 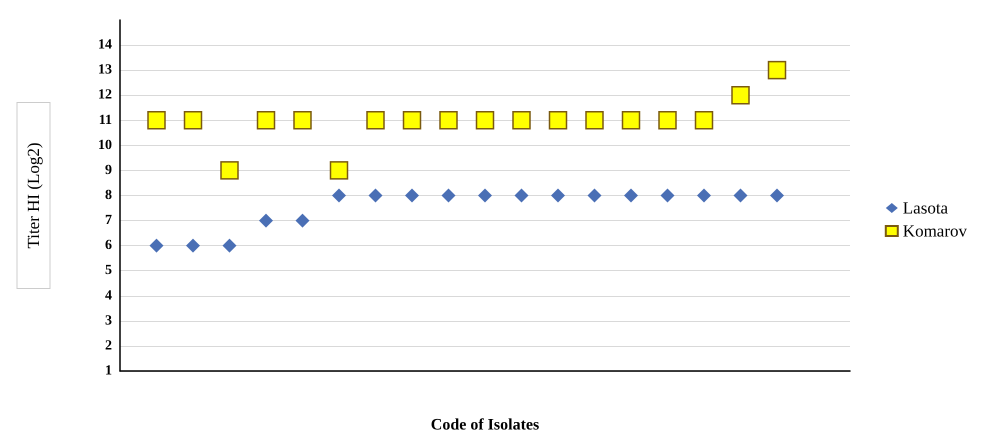 I want to click on y-tick-label: 14, so click(x=105, y=45).